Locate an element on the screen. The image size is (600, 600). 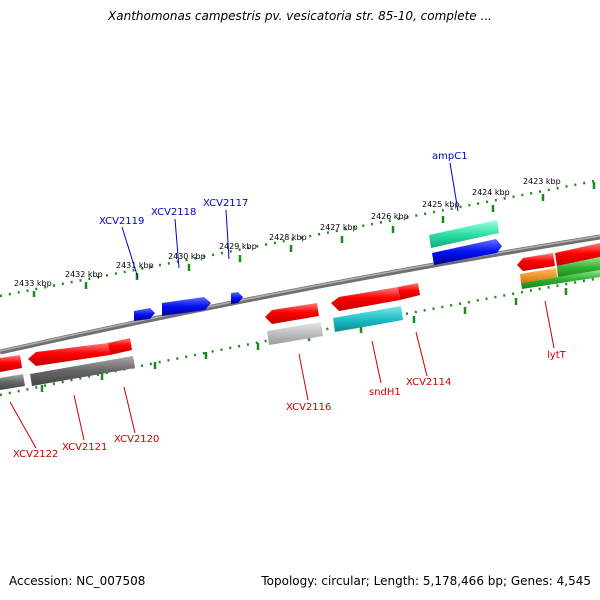
gene-label-XCV2120: XCV2120 is located at coordinates (136, 439).